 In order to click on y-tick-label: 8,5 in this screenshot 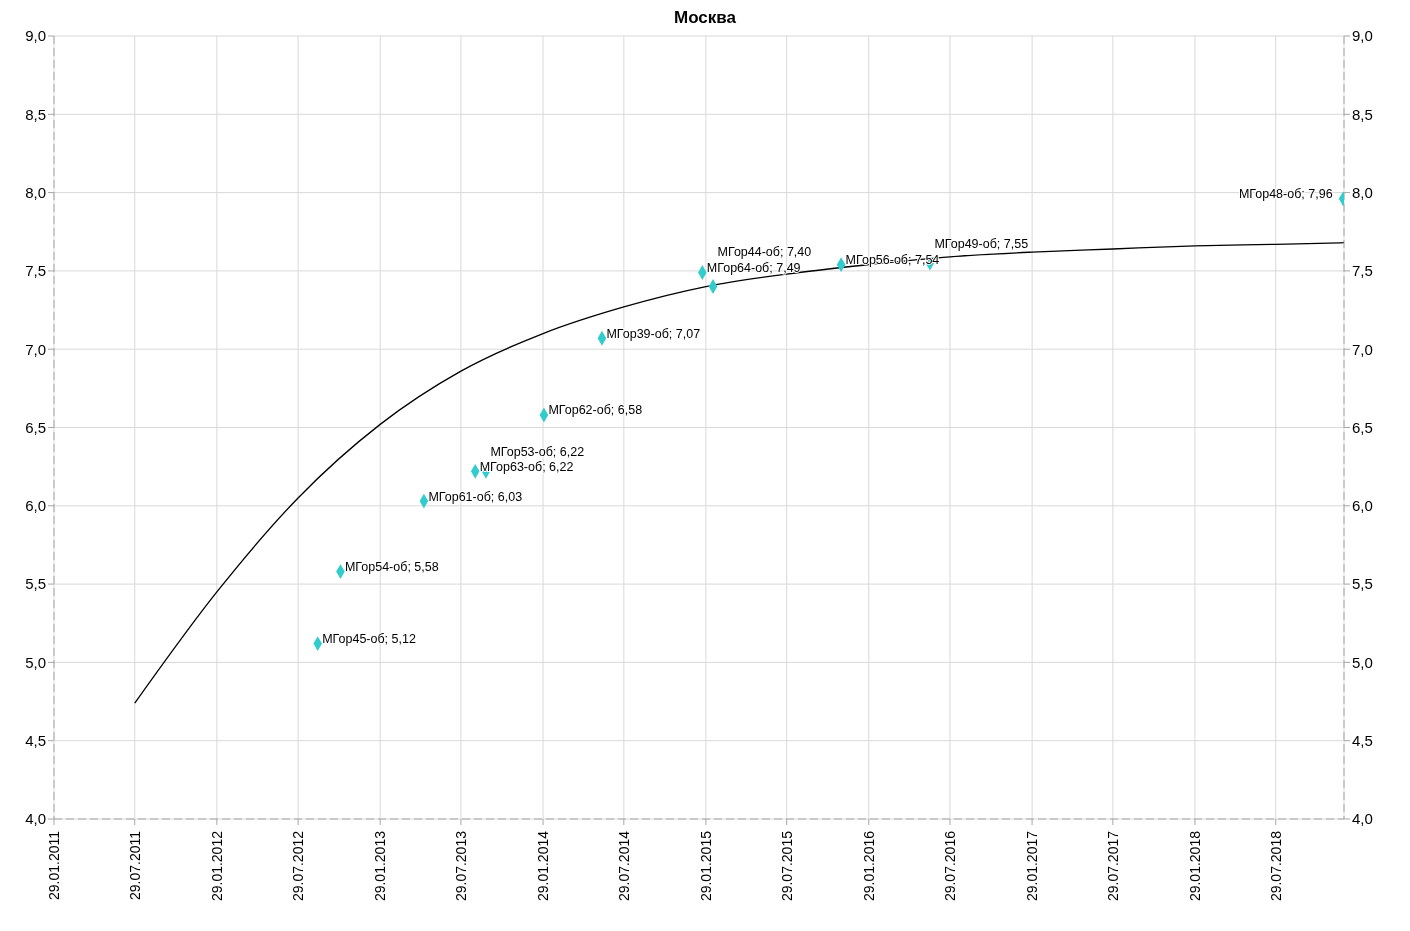, I will do `click(35, 114)`.